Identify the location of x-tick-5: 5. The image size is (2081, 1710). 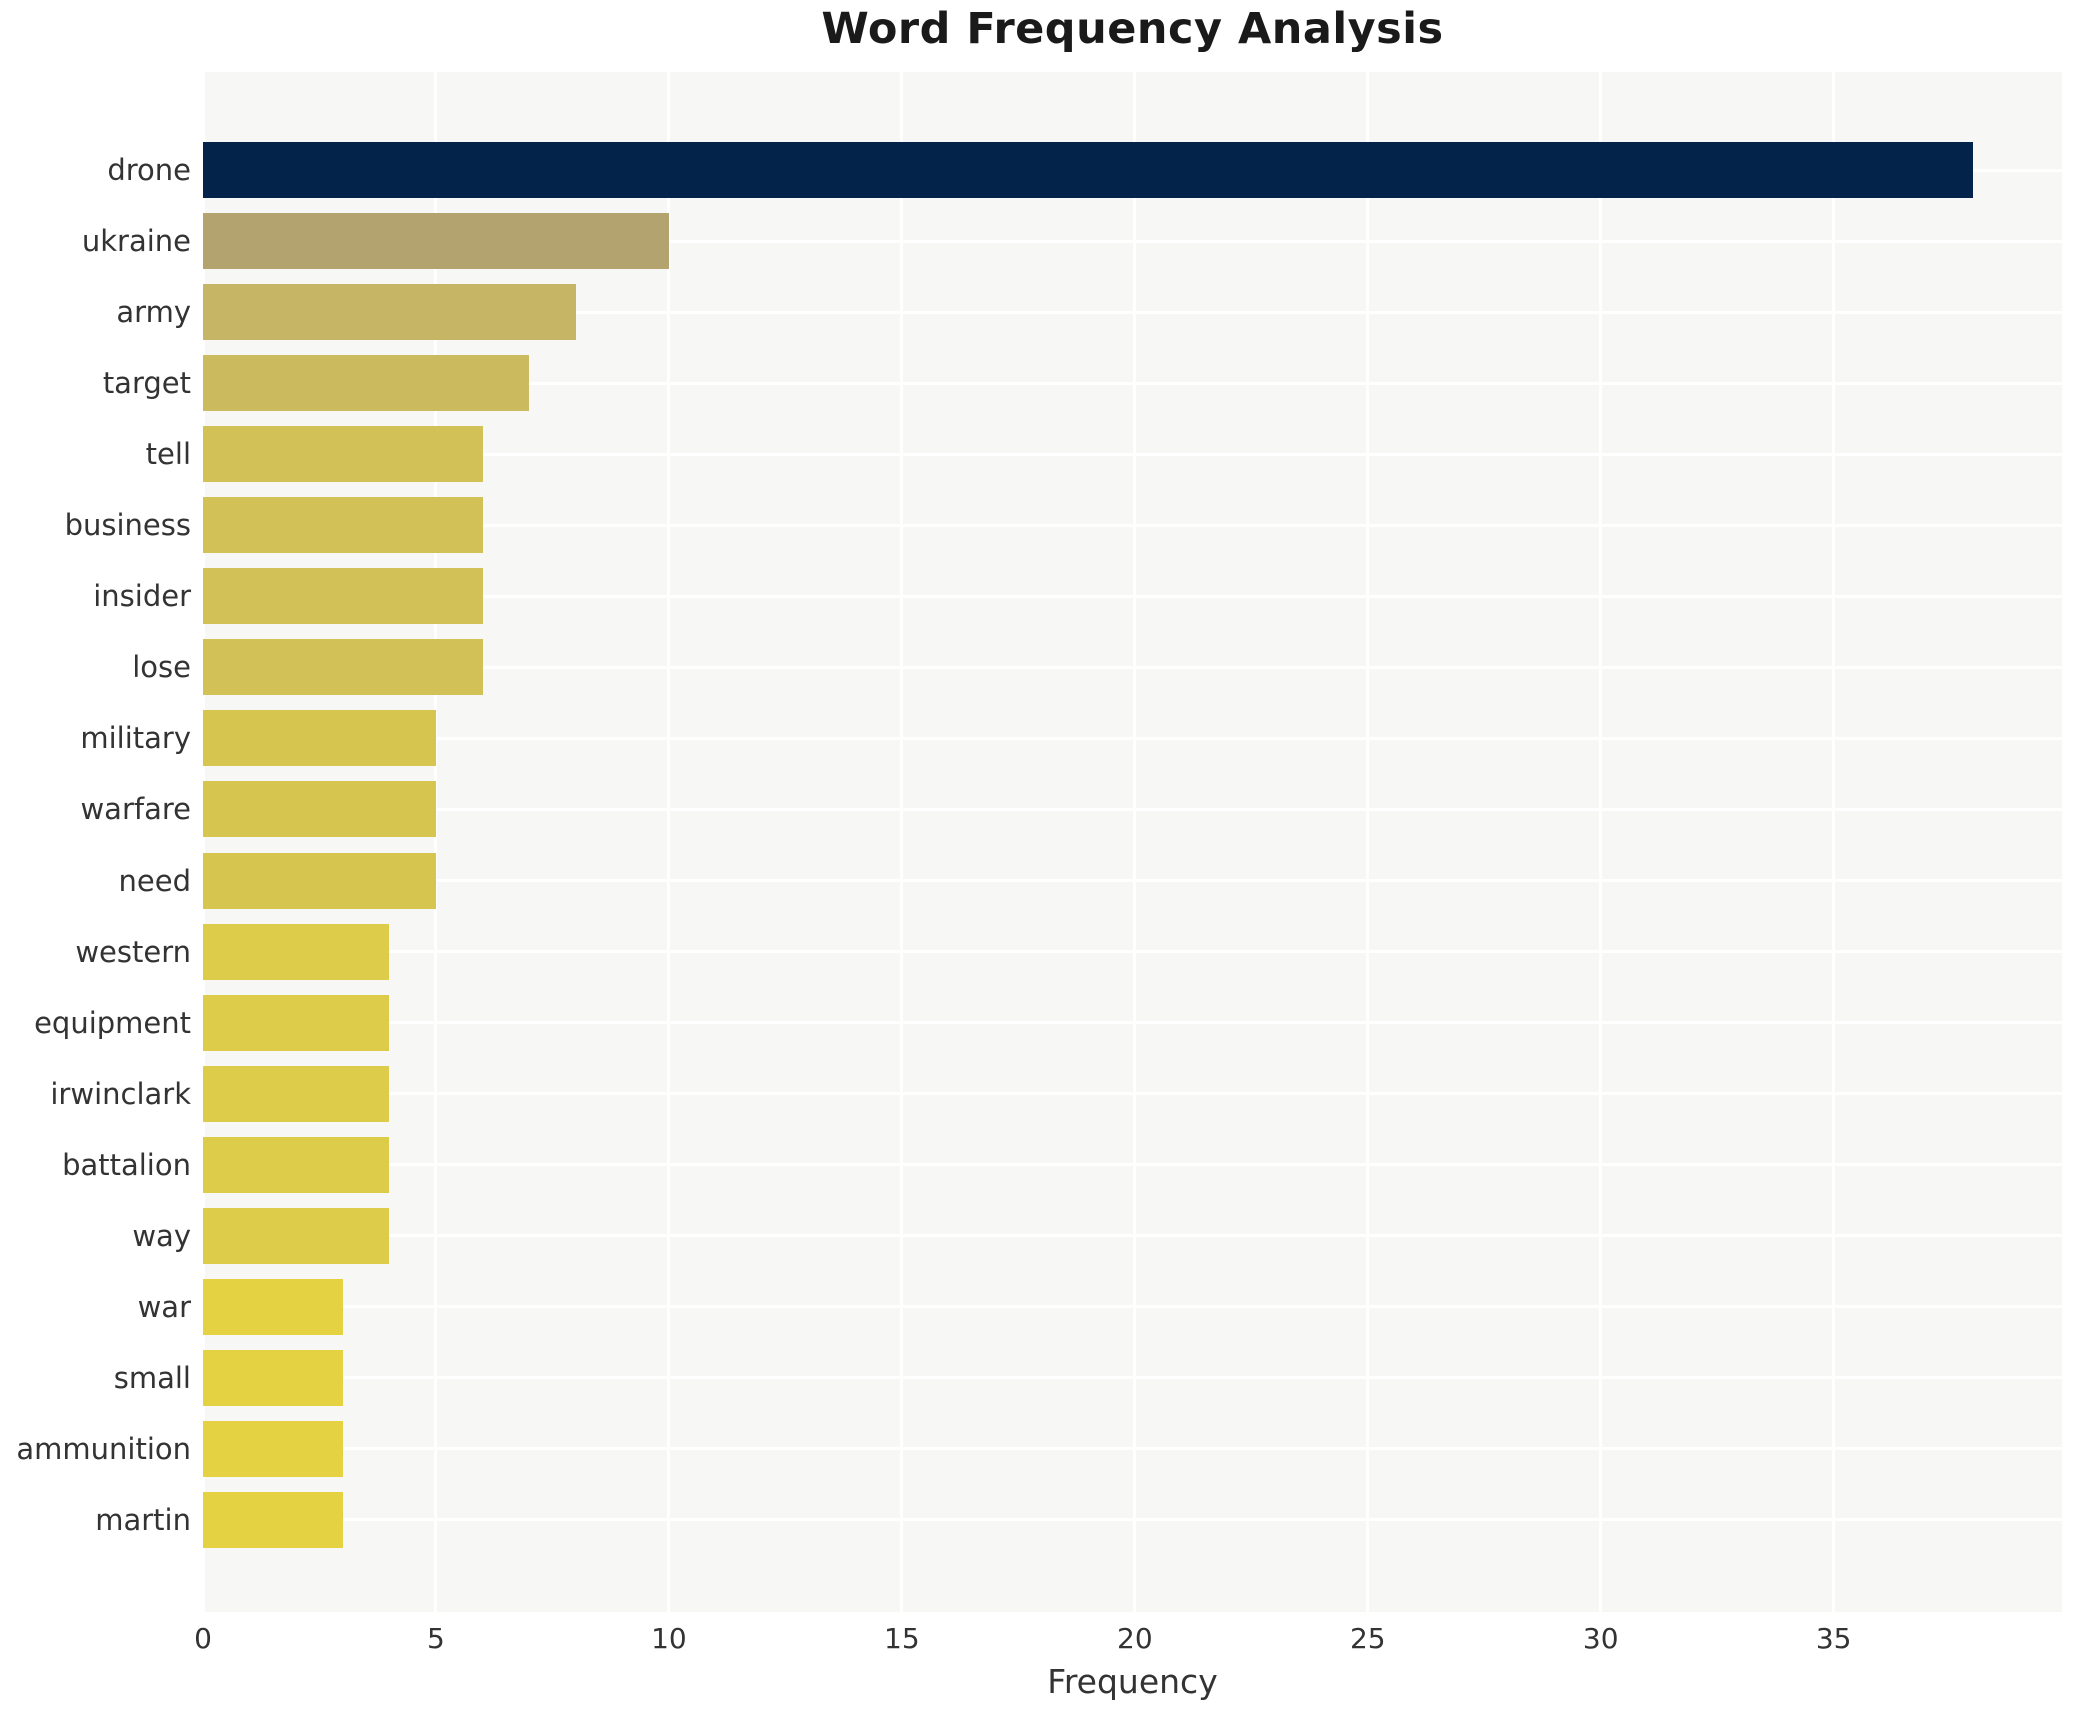
(436, 1638).